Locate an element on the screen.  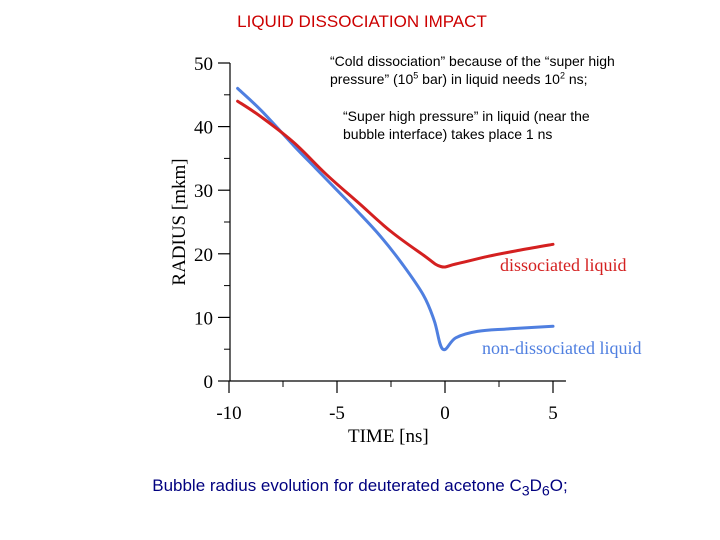
super-annotation-line2: bubble interface) takes place 1 ns is located at coordinates (448, 134).